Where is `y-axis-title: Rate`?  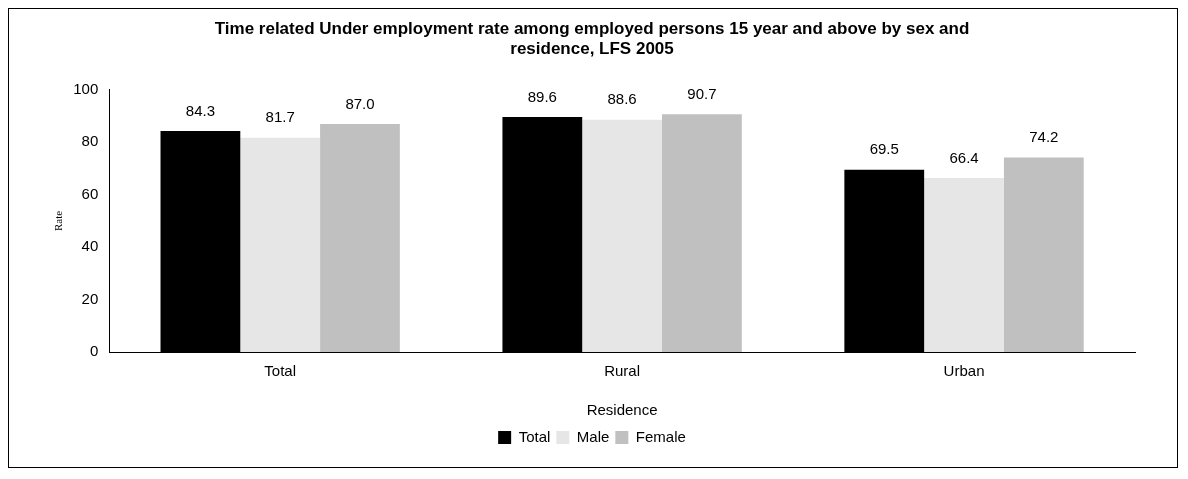 y-axis-title: Rate is located at coordinates (58, 220).